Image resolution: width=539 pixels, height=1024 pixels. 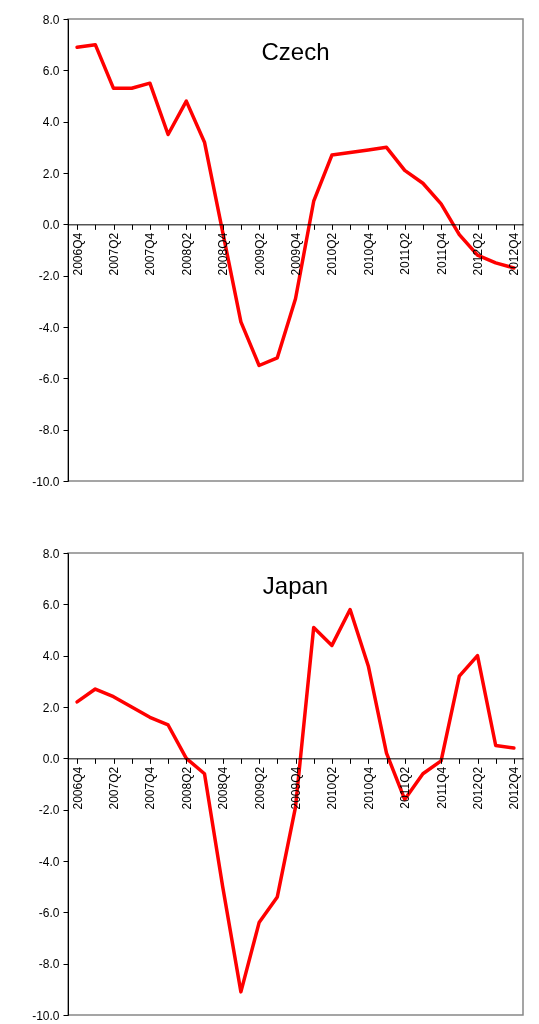 What do you see at coordinates (295, 585) in the screenshot?
I see `text: Japan` at bounding box center [295, 585].